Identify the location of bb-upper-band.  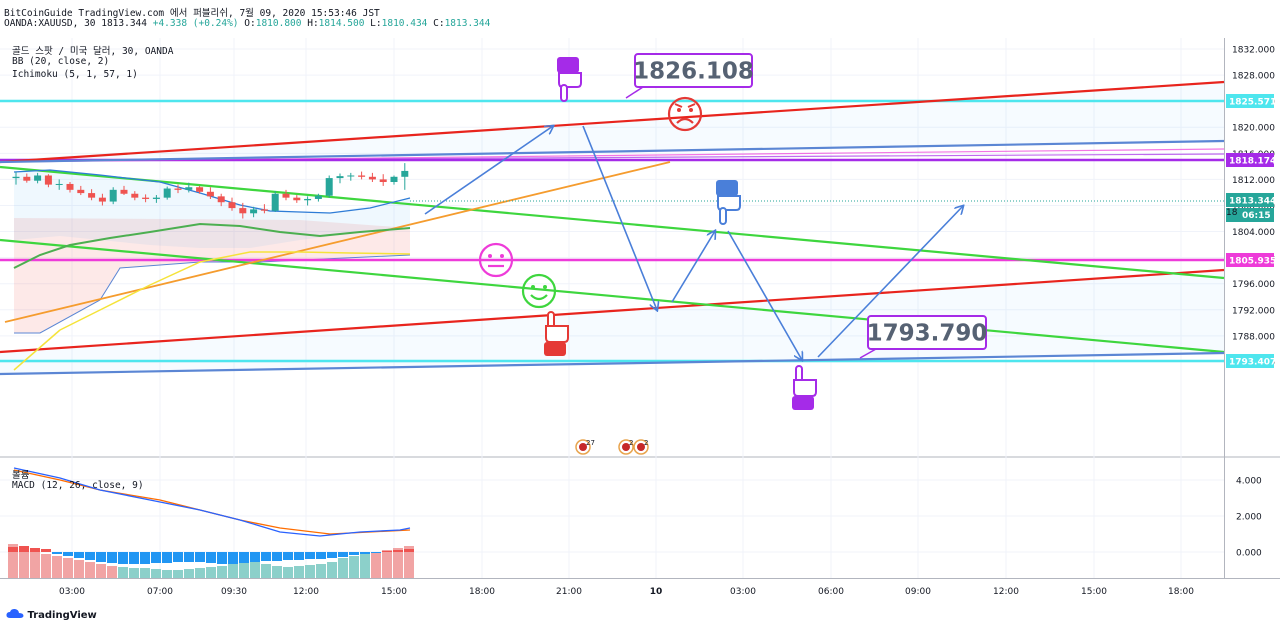
(212, 191).